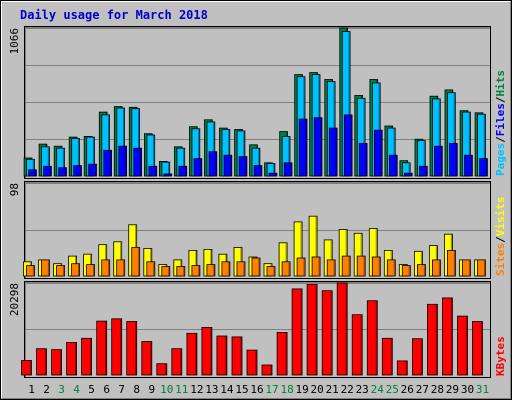 This screenshot has width=512, height=400. I want to click on x-tick-label-4: 4, so click(76, 389).